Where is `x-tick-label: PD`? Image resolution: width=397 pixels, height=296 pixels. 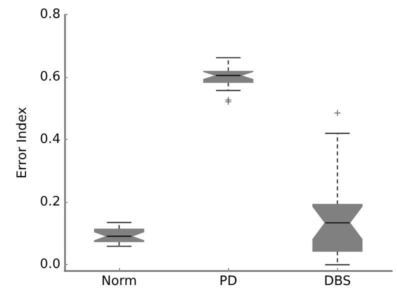
x-tick-label: PD is located at coordinates (228, 281).